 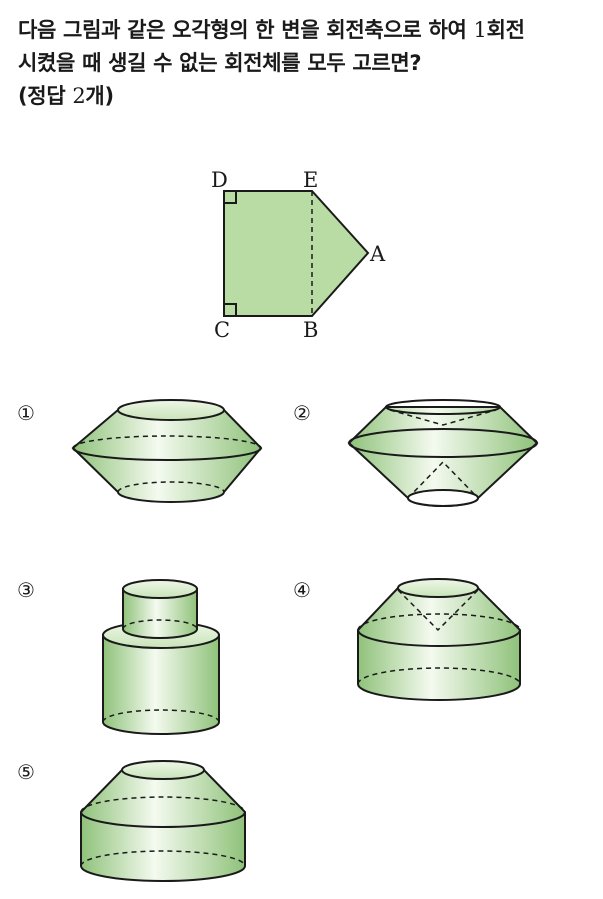 What do you see at coordinates (161, 684) in the screenshot?
I see `solid-3-lower-cylinder` at bounding box center [161, 684].